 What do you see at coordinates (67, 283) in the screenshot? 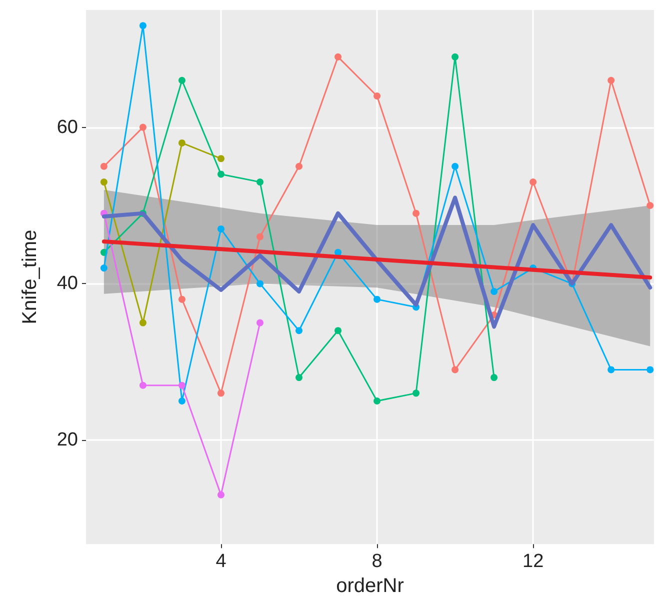
I see `y-tick-label: 40` at bounding box center [67, 283].